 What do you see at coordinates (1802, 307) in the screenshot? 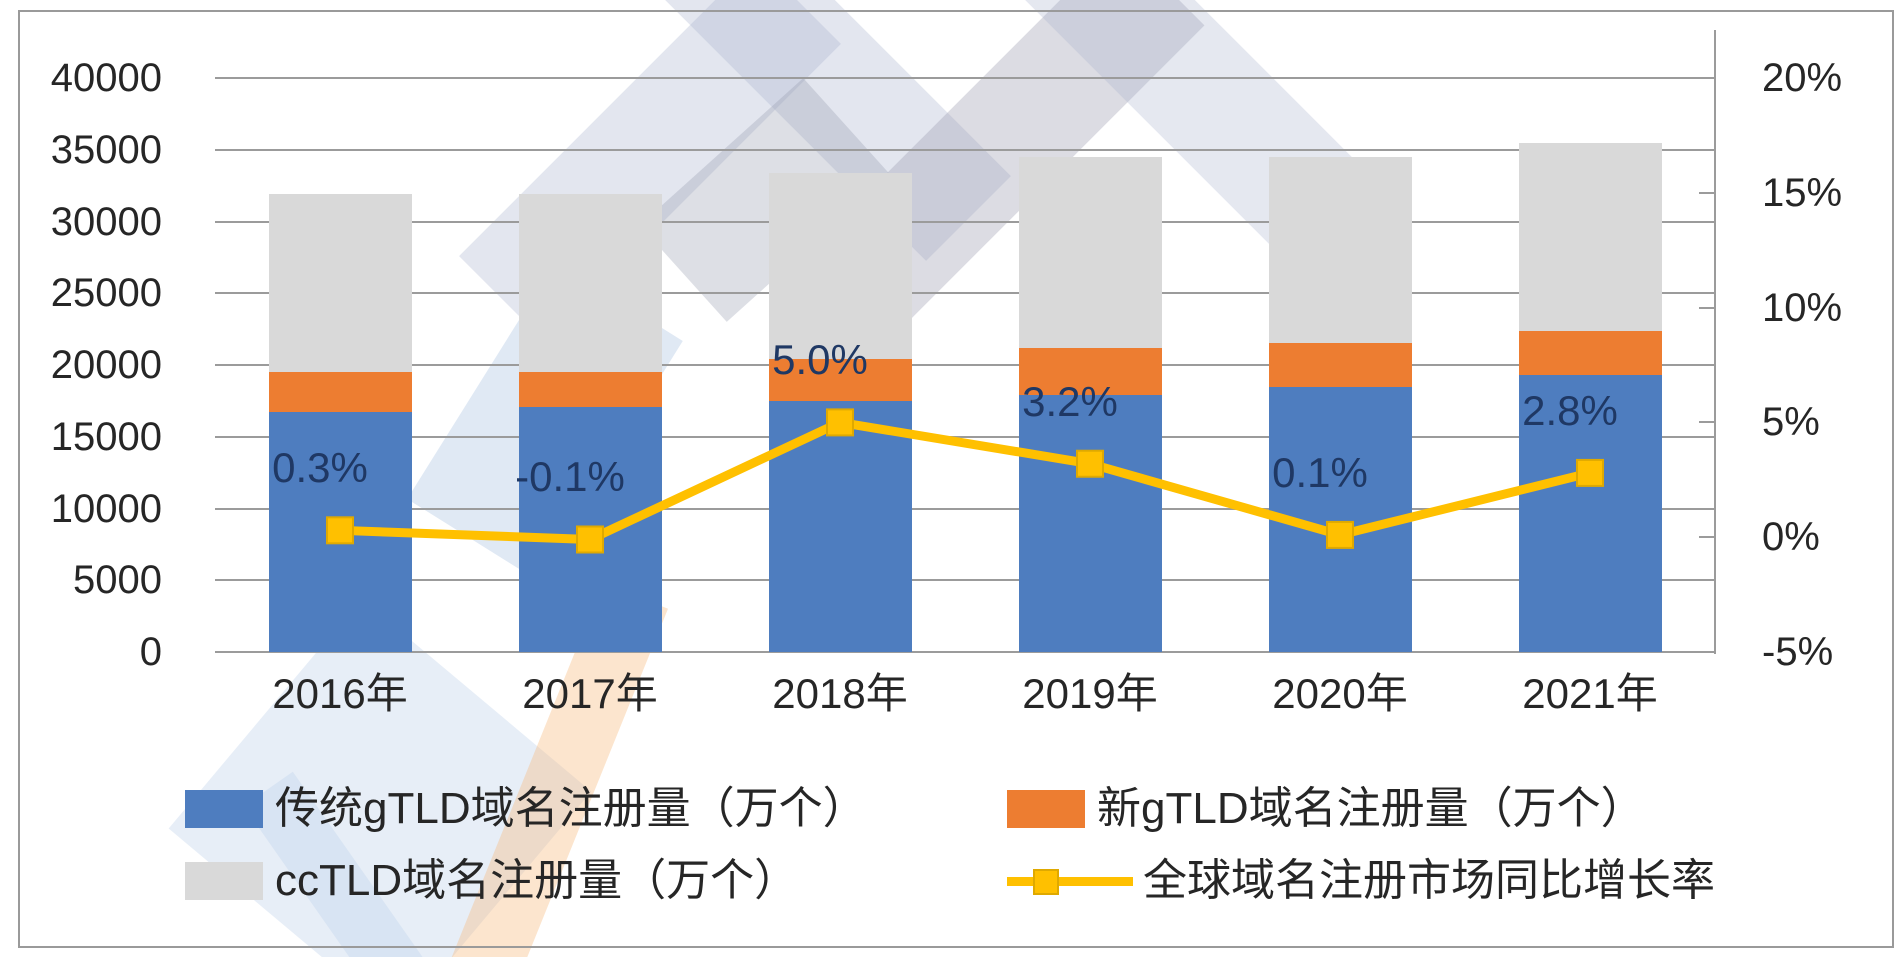
I see `right-axis-label-10: 10%` at bounding box center [1802, 307].